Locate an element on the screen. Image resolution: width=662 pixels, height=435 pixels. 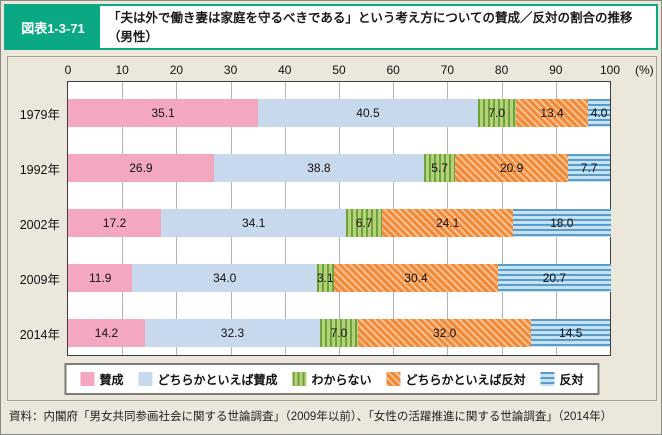
bar-value-label: 32.3 is located at coordinates (232, 333).